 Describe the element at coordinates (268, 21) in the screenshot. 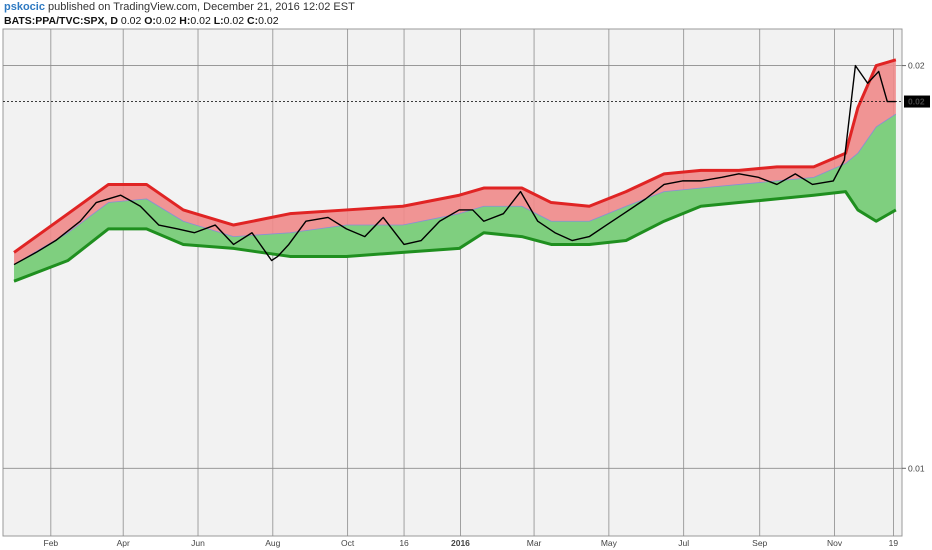

I see `close-value: 0.02` at that location.